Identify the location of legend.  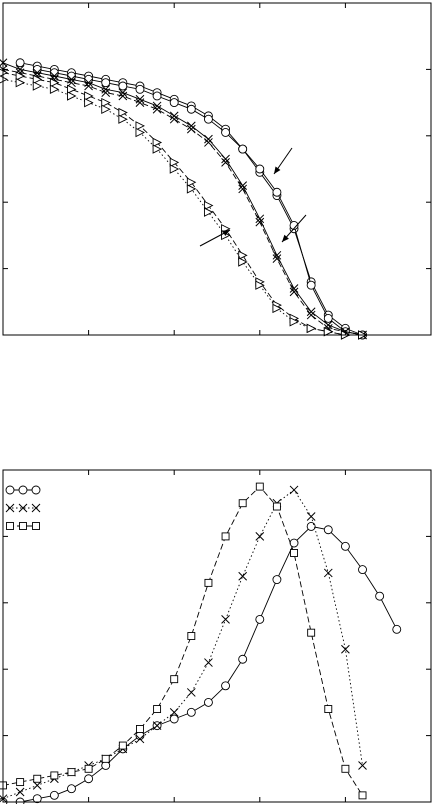
(23, 507).